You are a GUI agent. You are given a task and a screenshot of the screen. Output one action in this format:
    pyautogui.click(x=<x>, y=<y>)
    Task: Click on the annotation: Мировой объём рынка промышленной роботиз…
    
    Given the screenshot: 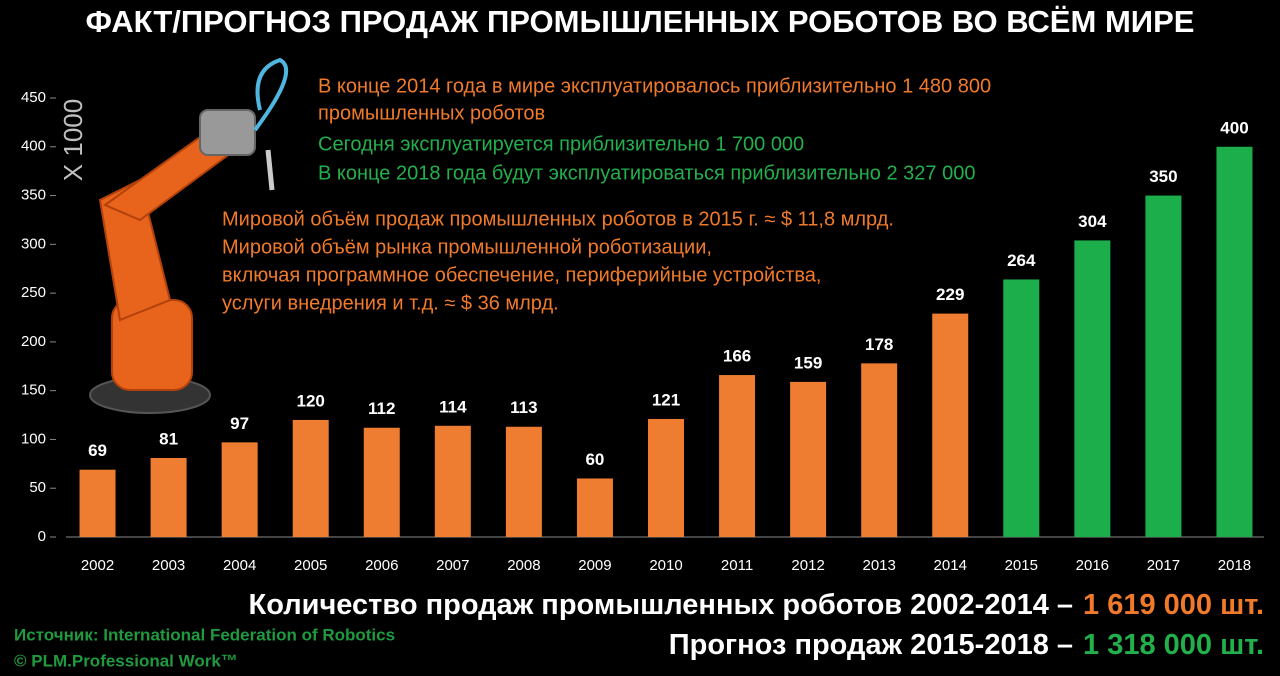 What is the action you would take?
    pyautogui.click(x=467, y=247)
    